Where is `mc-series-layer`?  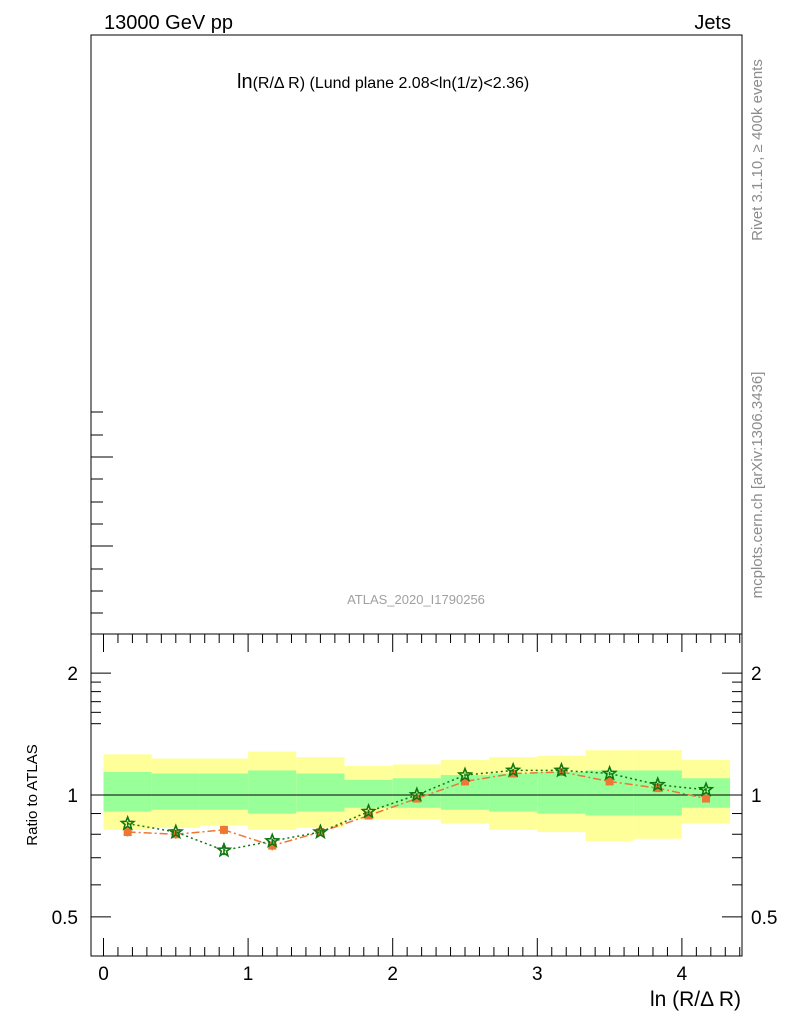
mc-series-layer is located at coordinates (417, 809).